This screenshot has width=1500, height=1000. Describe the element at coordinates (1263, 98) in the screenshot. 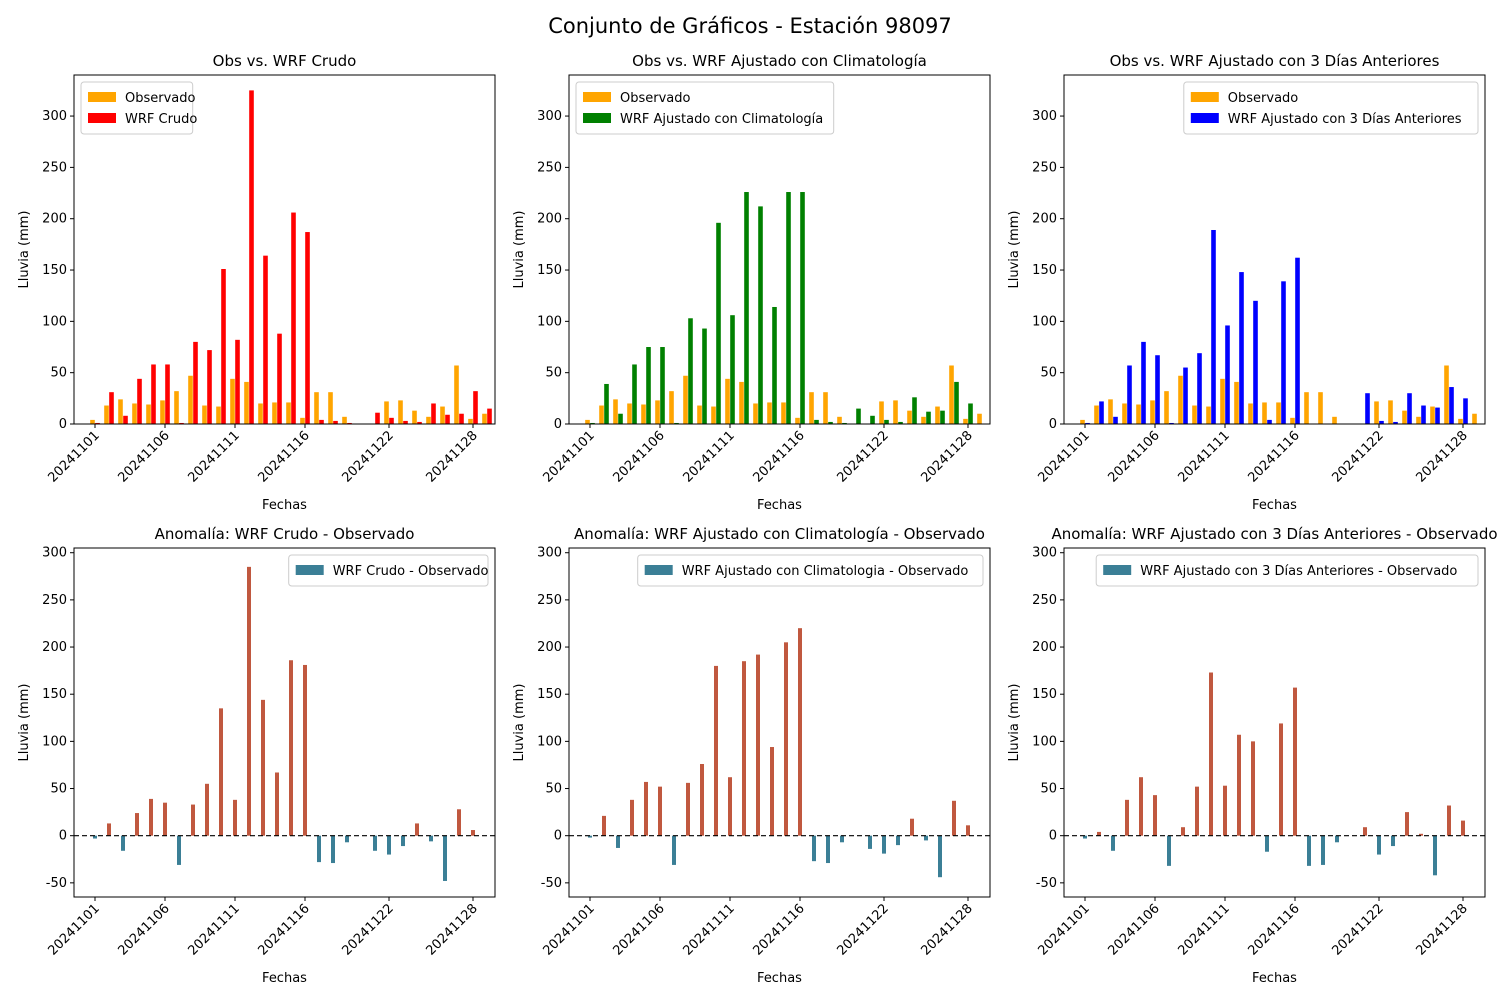

I see `legend-label: Observado` at that location.